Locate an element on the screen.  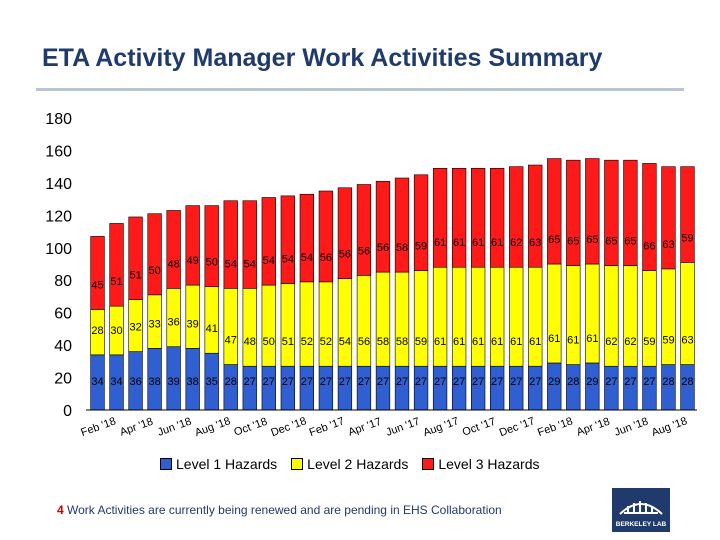
x-tick-label: Oct '18 is located at coordinates (250, 427).